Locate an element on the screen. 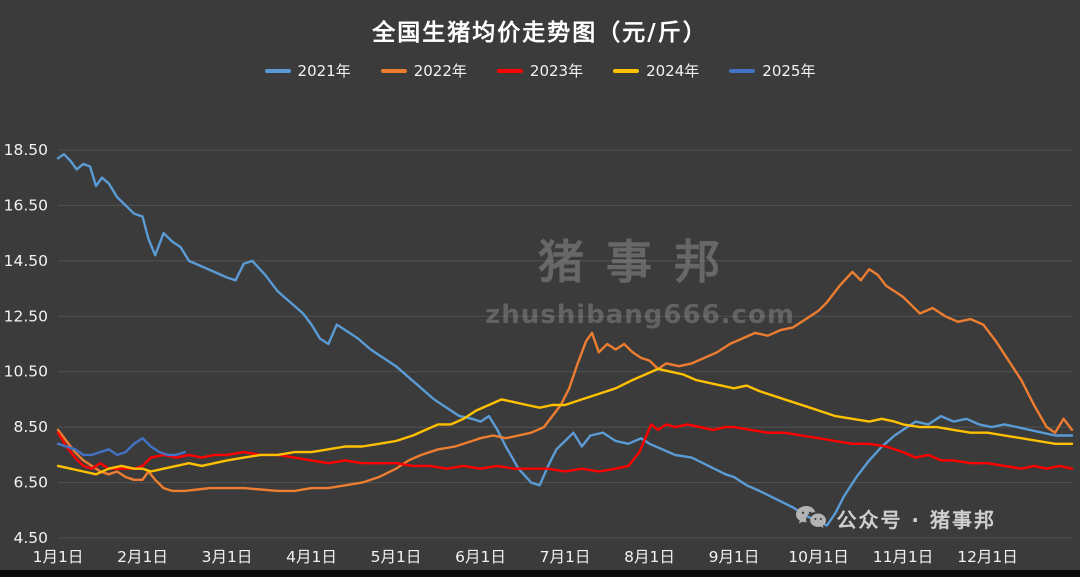 This screenshot has width=1080, height=577. x-axis-label: 4月1日 is located at coordinates (311, 557).